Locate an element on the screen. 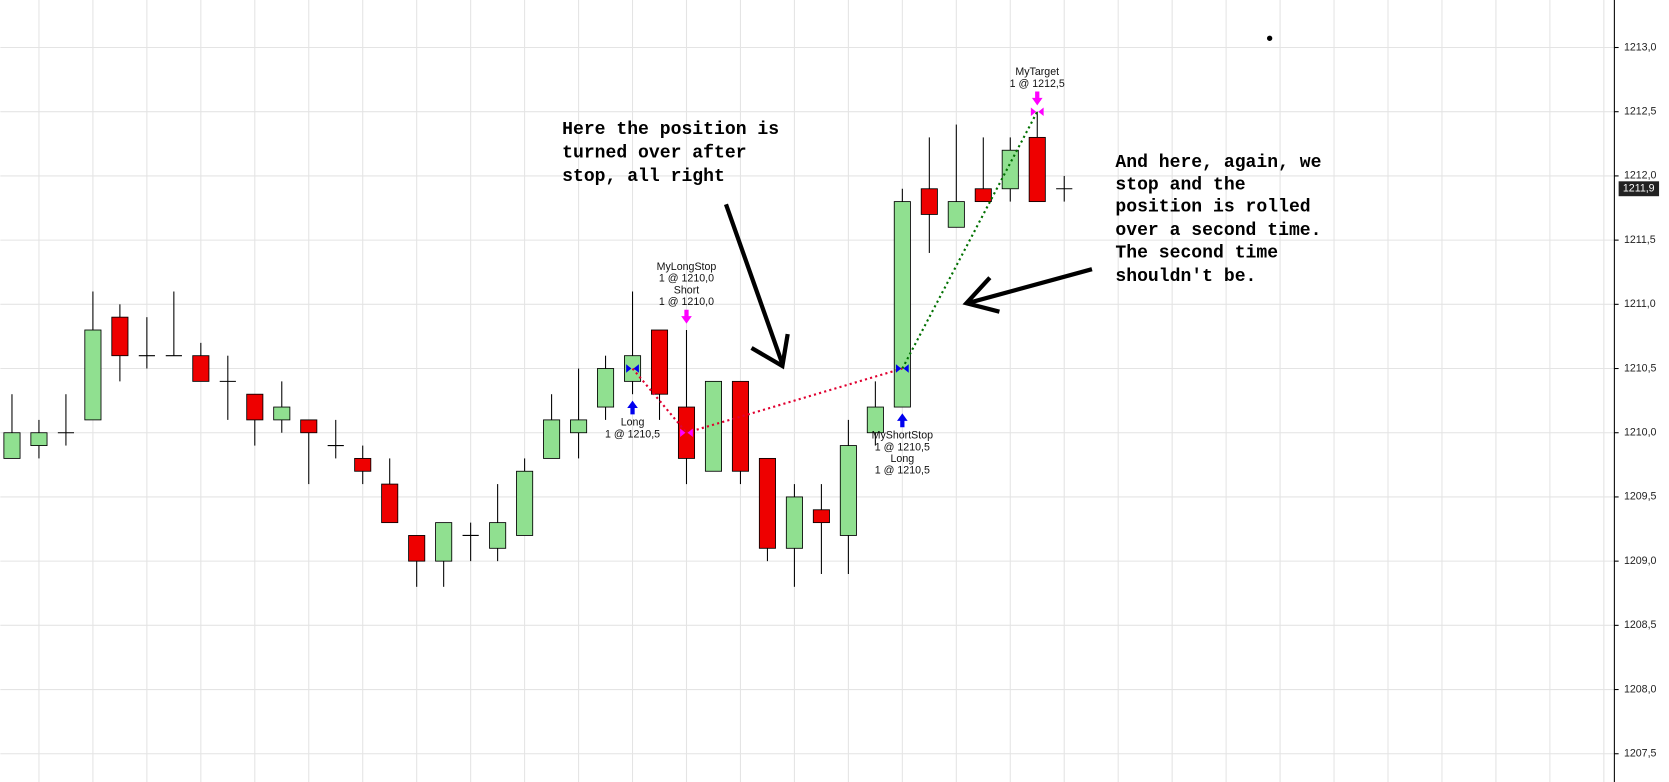  dot is located at coordinates (1269, 38).